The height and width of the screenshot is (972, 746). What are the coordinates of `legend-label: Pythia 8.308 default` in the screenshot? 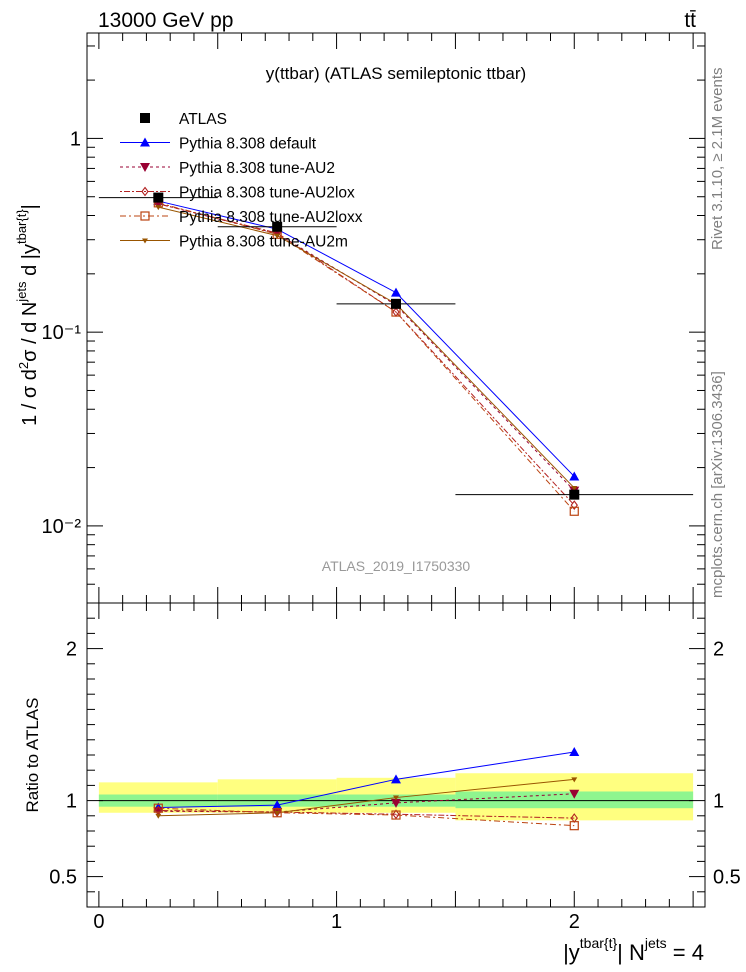 It's located at (248, 144).